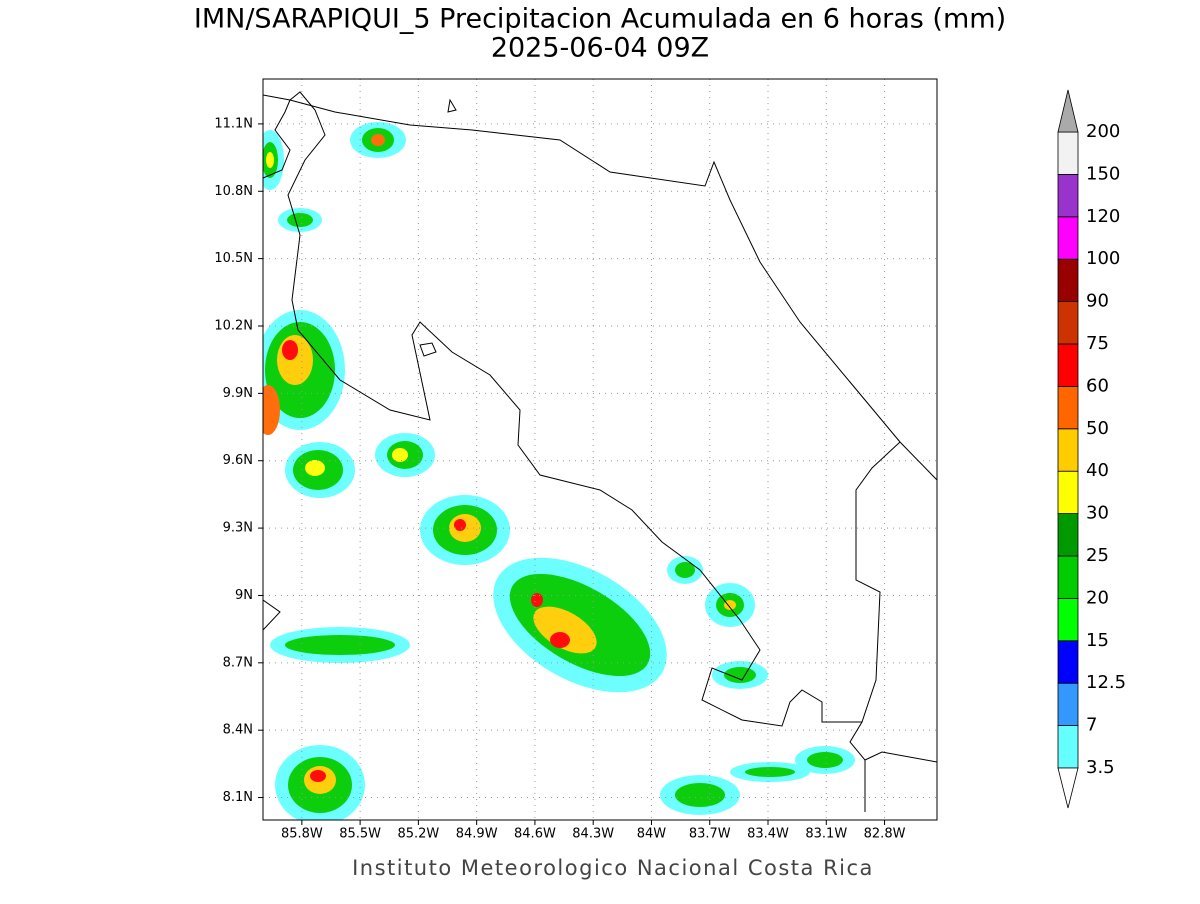 This screenshot has height=904, width=1200. What do you see at coordinates (238, 797) in the screenshot?
I see `lat-tick-label: 8.1N` at bounding box center [238, 797].